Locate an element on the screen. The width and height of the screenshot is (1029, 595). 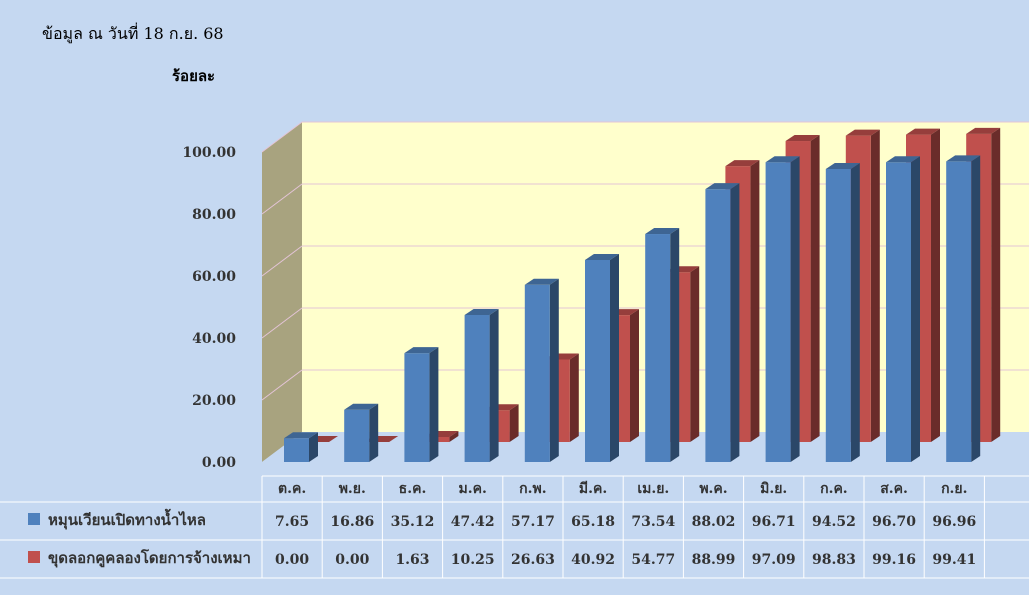
bar-blue-3-top is located at coordinates (421, 350).